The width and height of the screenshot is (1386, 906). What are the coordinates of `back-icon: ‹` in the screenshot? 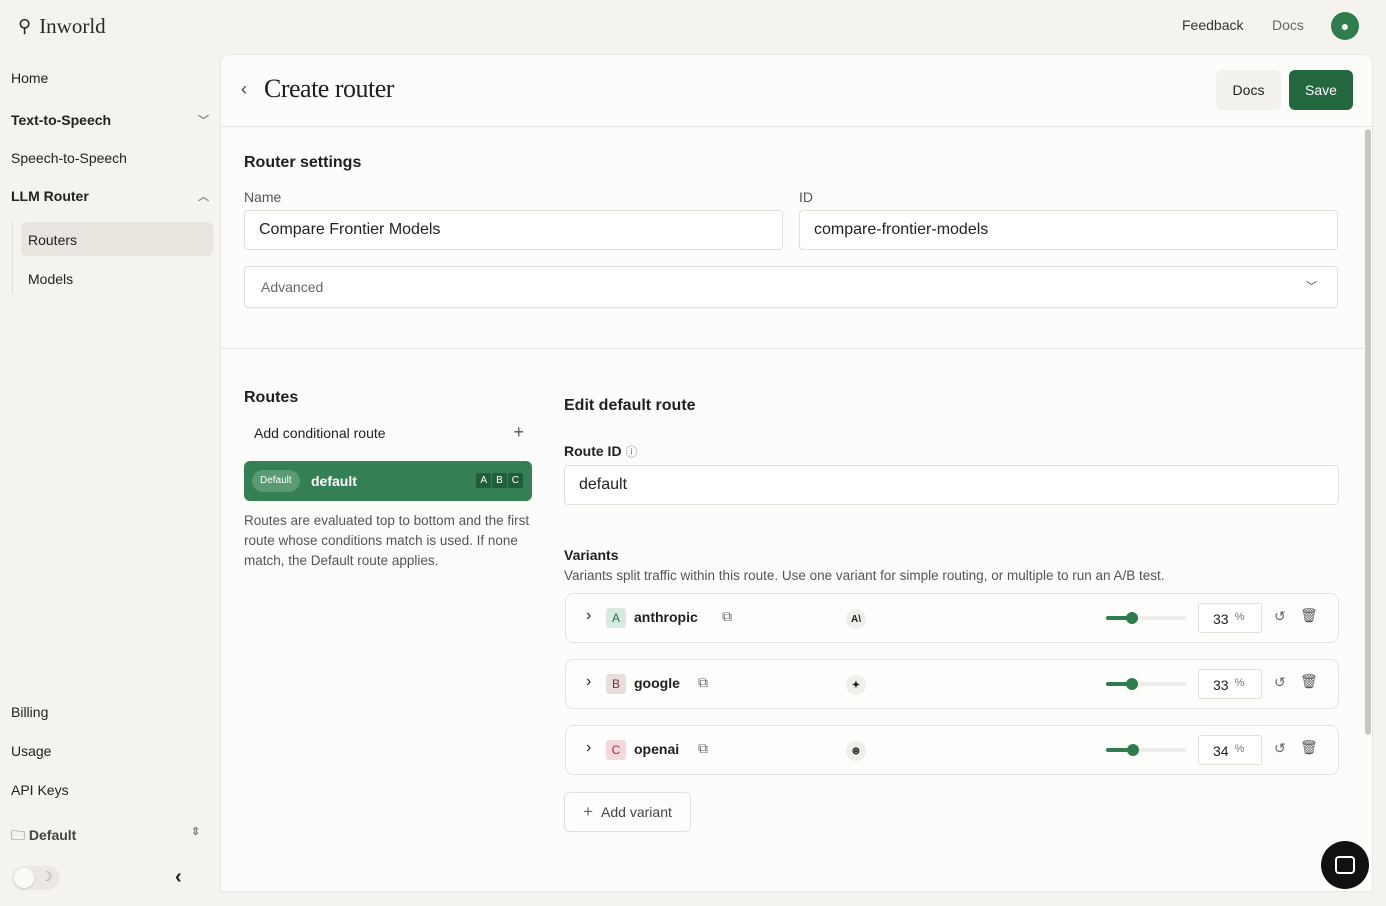 It's located at (244, 89).